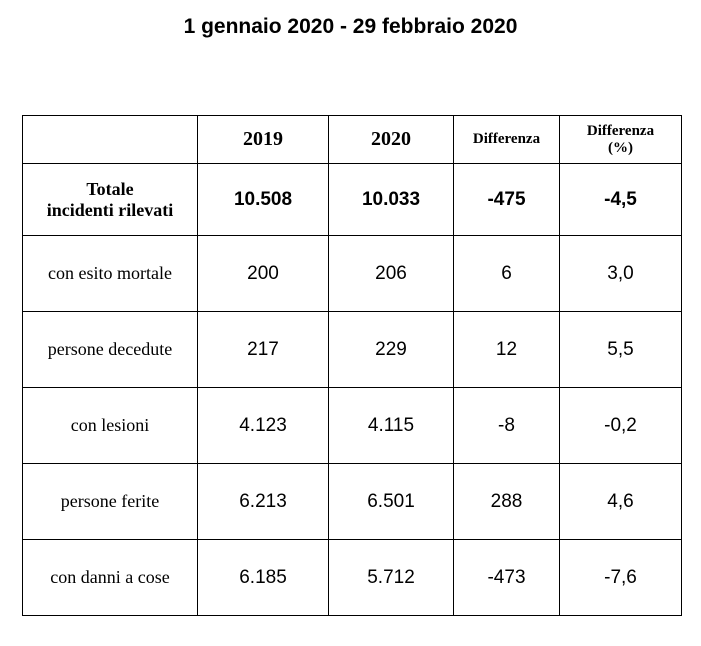 This screenshot has width=701, height=646. Describe the element at coordinates (263, 139) in the screenshot. I see `header-2019: 2019` at that location.